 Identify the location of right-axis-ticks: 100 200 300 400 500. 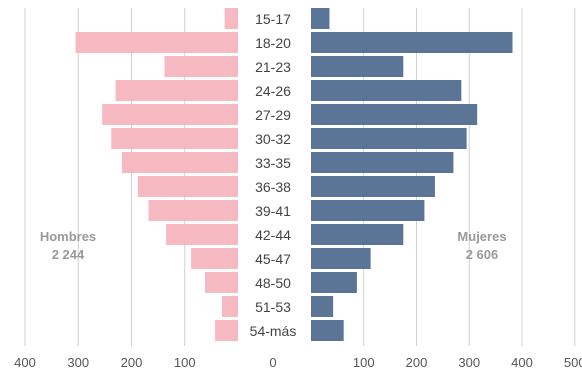
(467, 362).